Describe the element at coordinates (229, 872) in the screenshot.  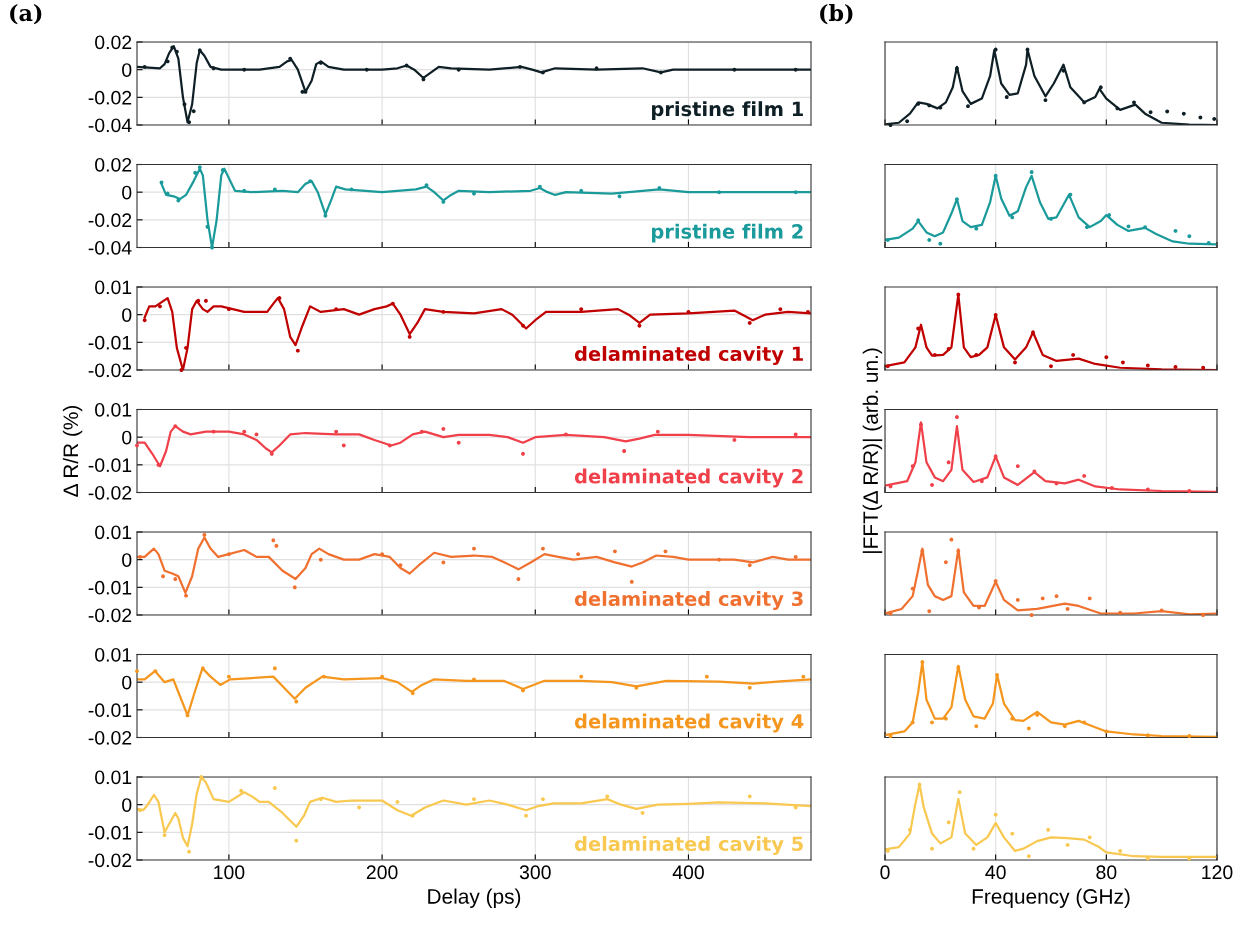
I see `x-tick-label: 100` at that location.